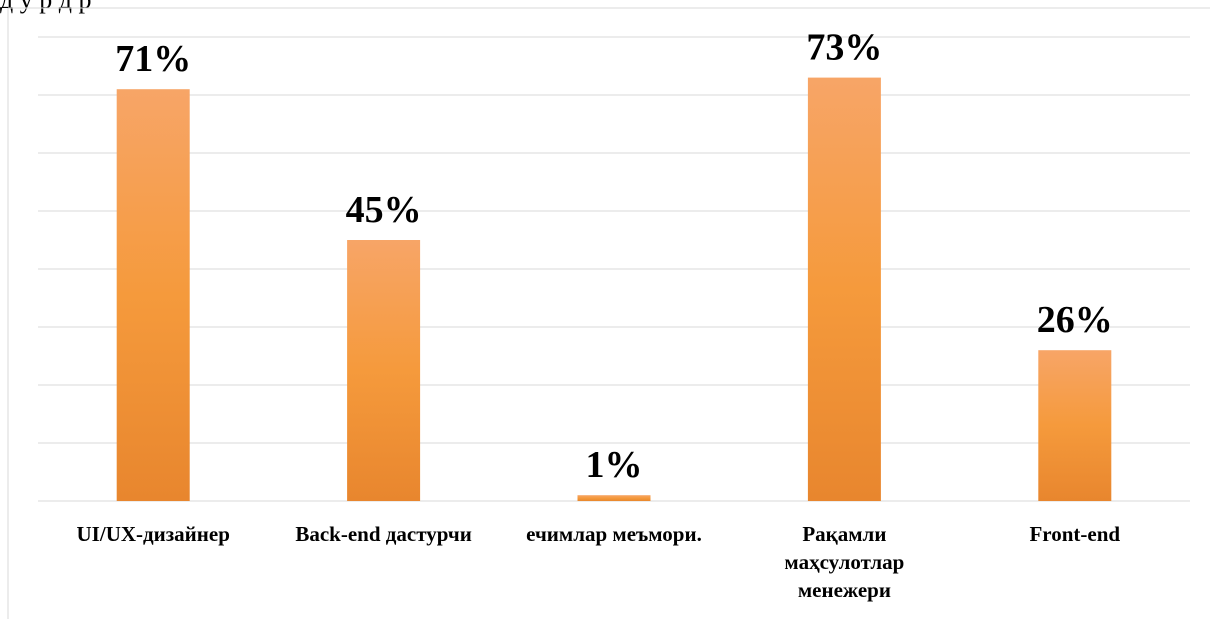  What do you see at coordinates (844, 48) in the screenshot?
I see `value-label-3: 73%` at bounding box center [844, 48].